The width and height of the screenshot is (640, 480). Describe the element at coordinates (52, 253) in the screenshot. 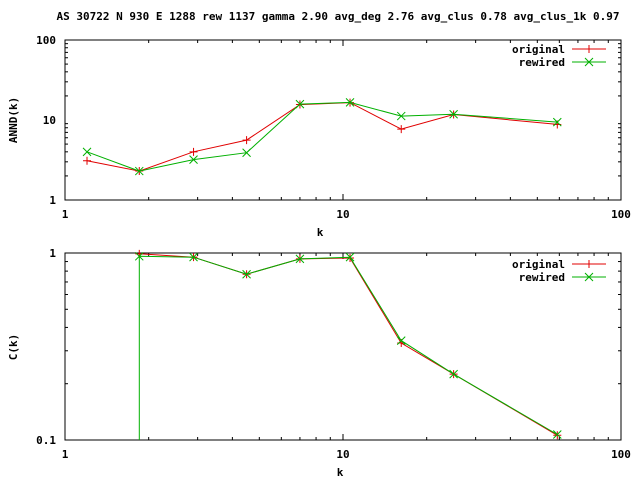

I see `clustering-y-tick-label: 1` at that location.